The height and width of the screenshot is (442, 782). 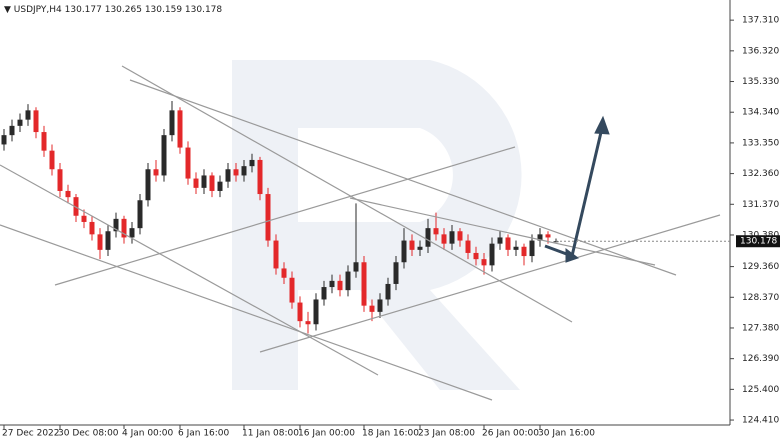 I want to click on trend-line, so click(x=502, y=231).